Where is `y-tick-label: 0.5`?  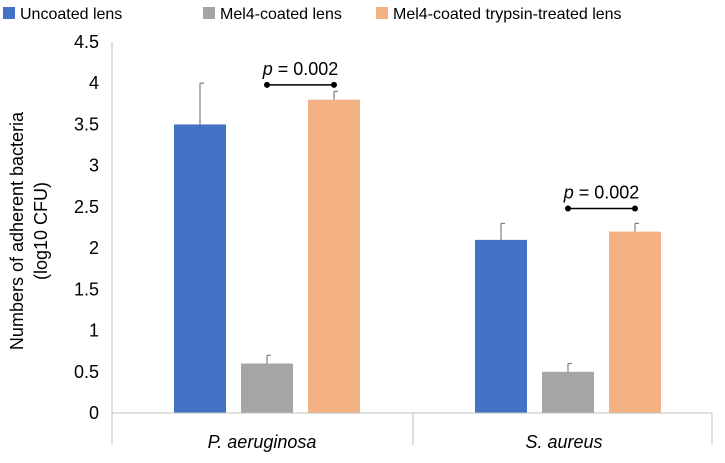 y-tick-label: 0.5 is located at coordinates (86, 372).